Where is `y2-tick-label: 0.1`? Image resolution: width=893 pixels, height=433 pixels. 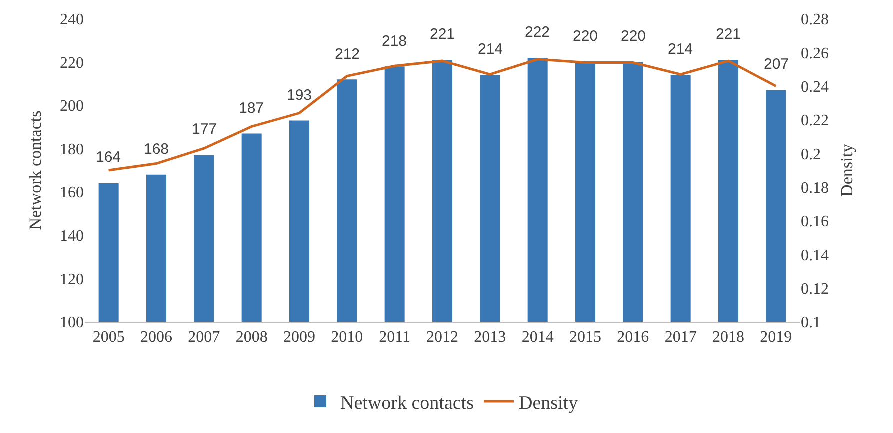
y2-tick-label: 0.1 is located at coordinates (811, 323).